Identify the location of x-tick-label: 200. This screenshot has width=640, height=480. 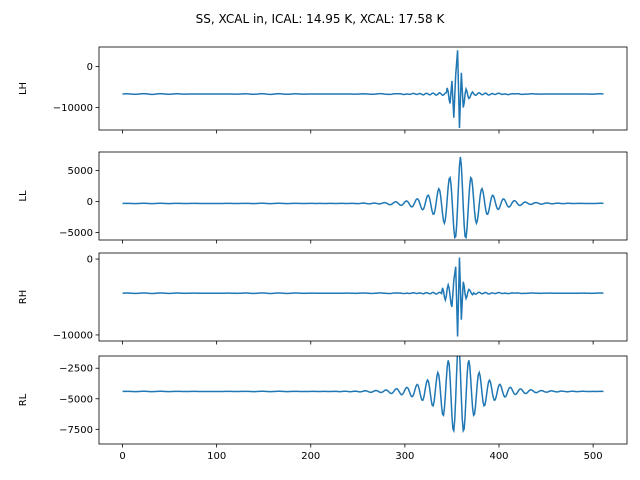
(310, 456).